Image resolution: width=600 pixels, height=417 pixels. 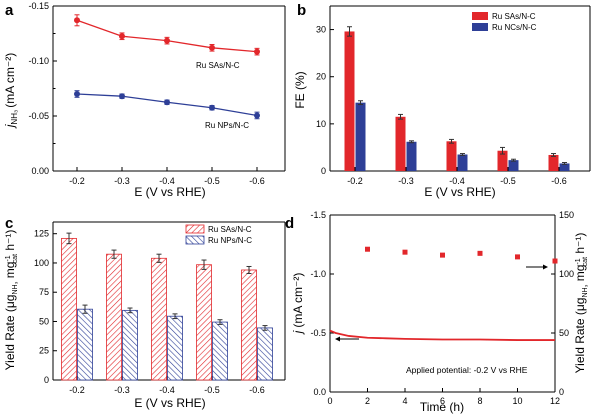 I want to click on y-axis-label: FE (%), so click(x=300, y=89).